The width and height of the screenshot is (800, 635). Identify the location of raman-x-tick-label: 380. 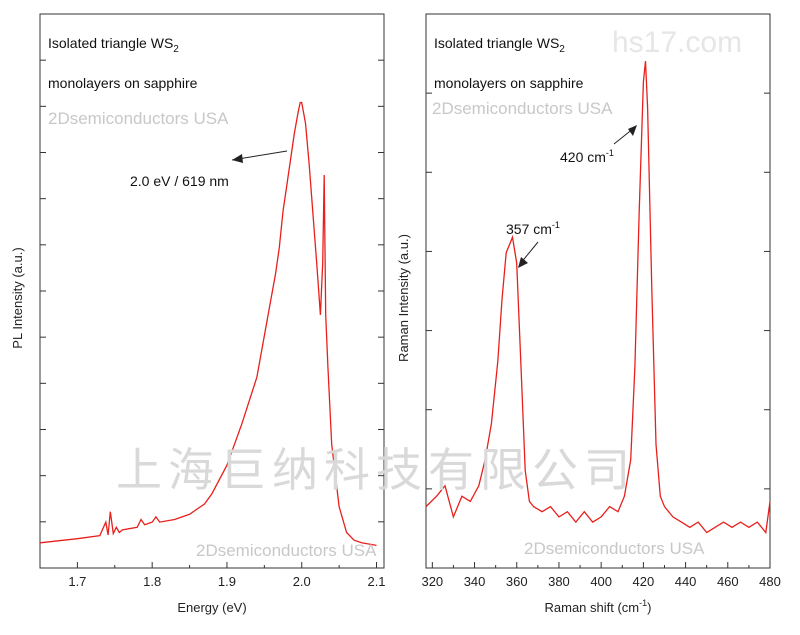
(559, 581).